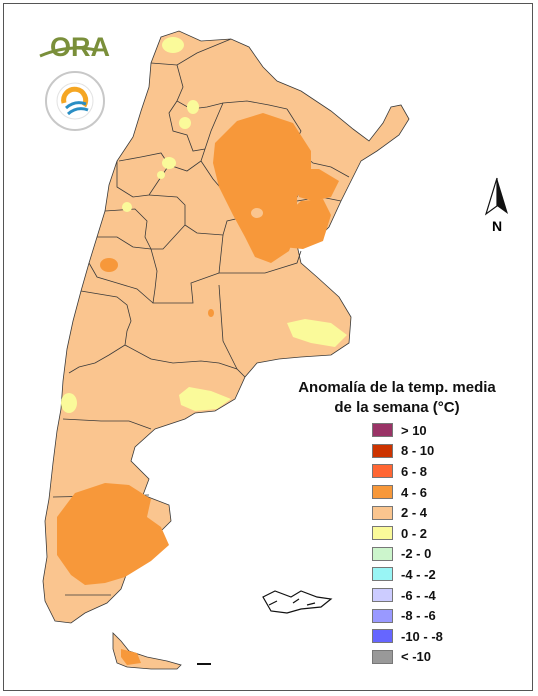  What do you see at coordinates (414, 471) in the screenshot?
I see `legend-label: 6 - 8` at bounding box center [414, 471].